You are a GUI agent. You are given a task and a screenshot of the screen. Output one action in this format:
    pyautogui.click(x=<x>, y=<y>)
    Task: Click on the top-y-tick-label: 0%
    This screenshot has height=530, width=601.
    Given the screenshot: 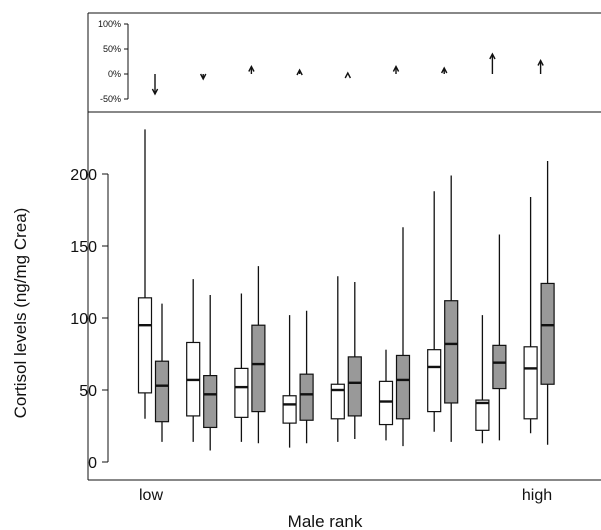 What is the action you would take?
    pyautogui.click(x=114, y=74)
    